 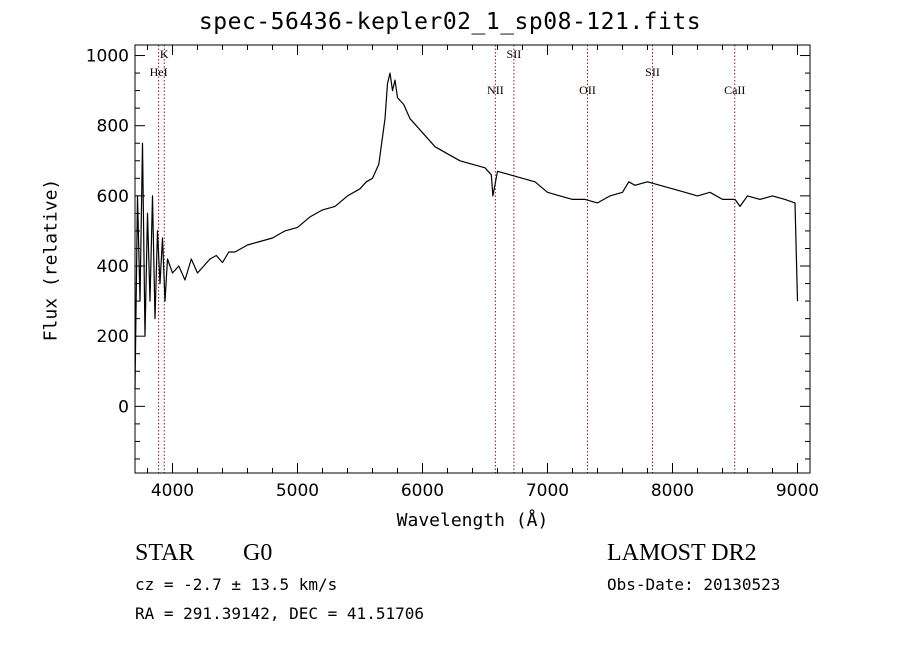 I want to click on x-axis-label: Wavelength (Å), so click(x=472, y=520).